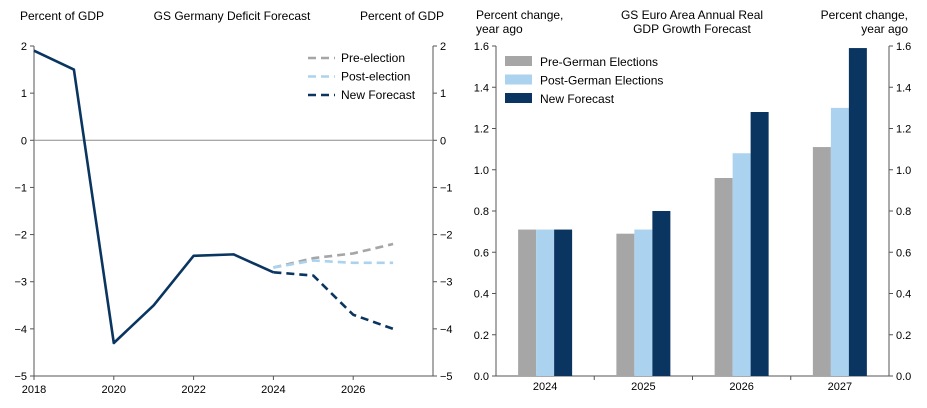  I want to click on left-series-new-forecast-line, so click(333, 300).